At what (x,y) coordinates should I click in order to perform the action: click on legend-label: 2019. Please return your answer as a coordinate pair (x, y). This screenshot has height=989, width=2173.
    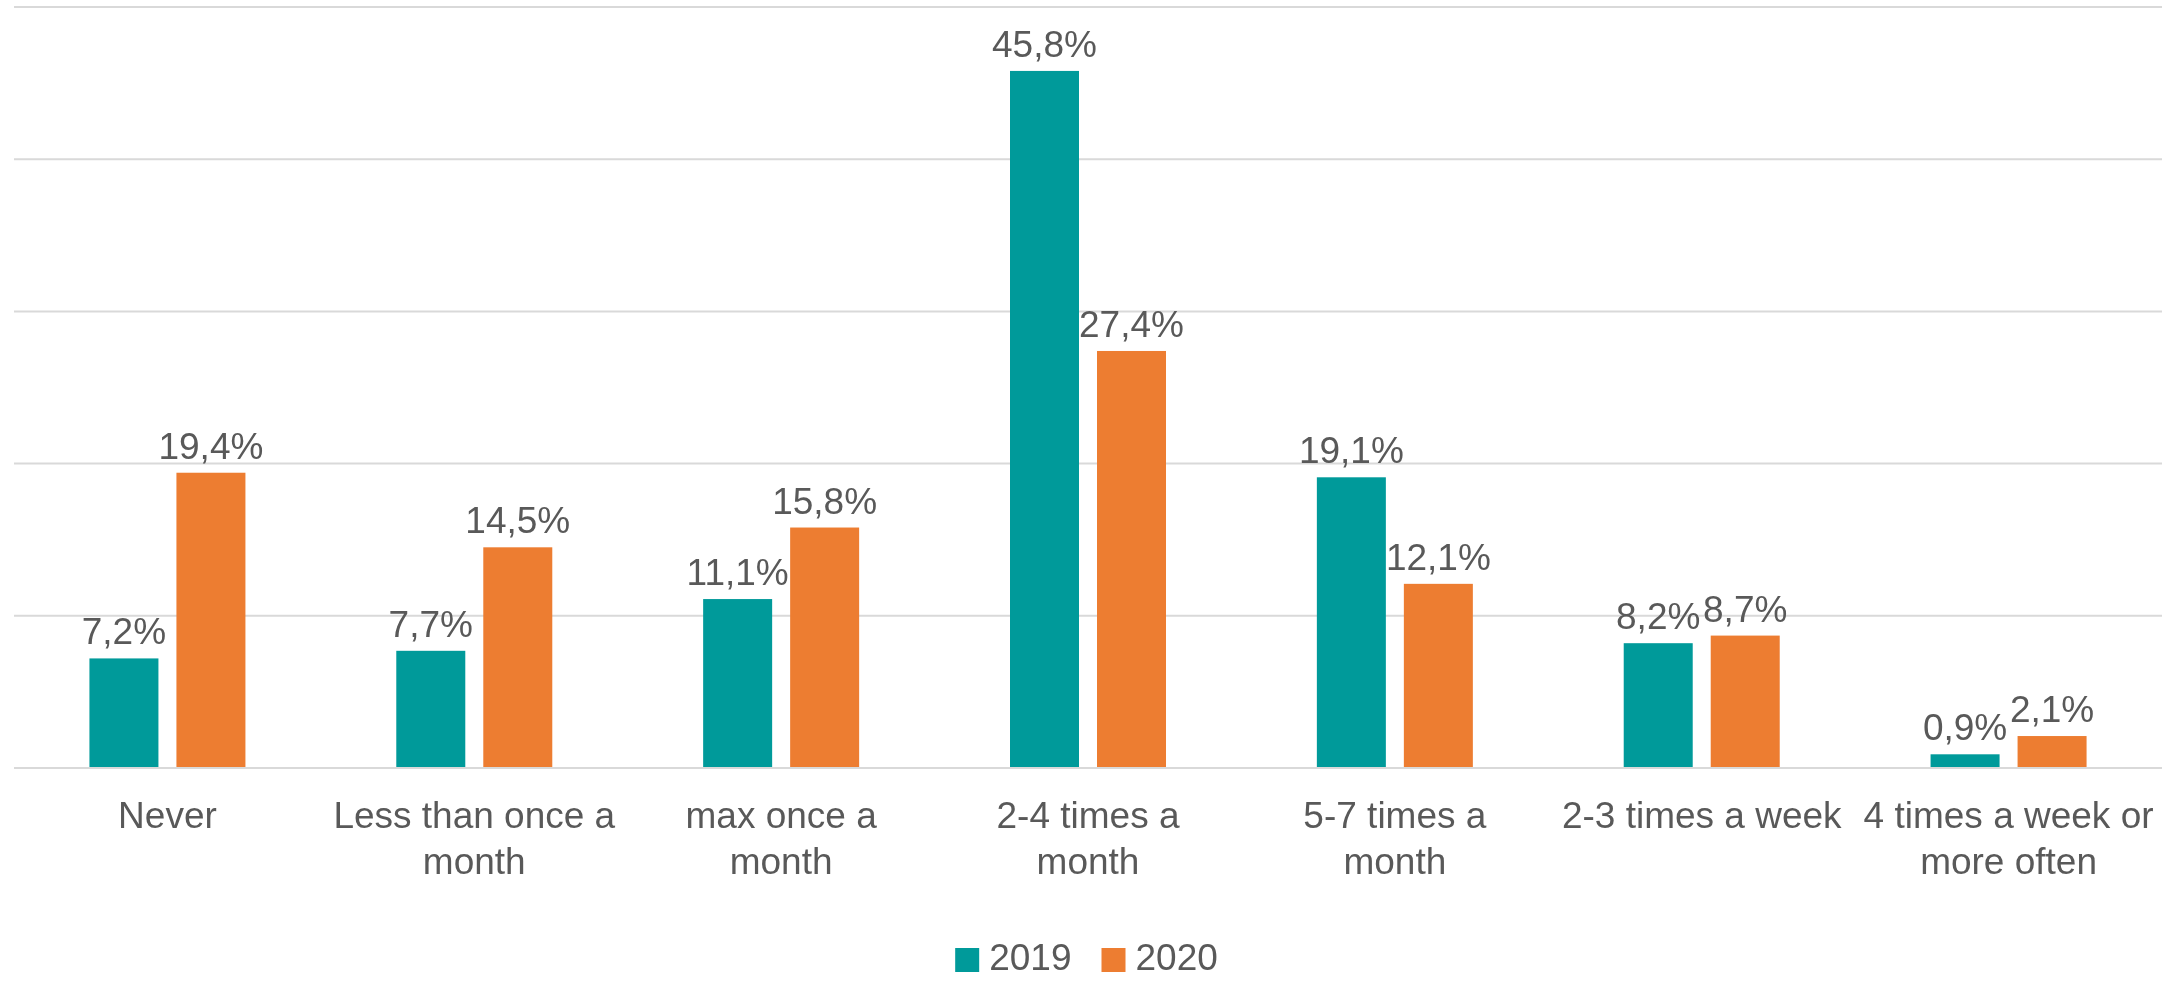
    Looking at the image, I should click on (1030, 957).